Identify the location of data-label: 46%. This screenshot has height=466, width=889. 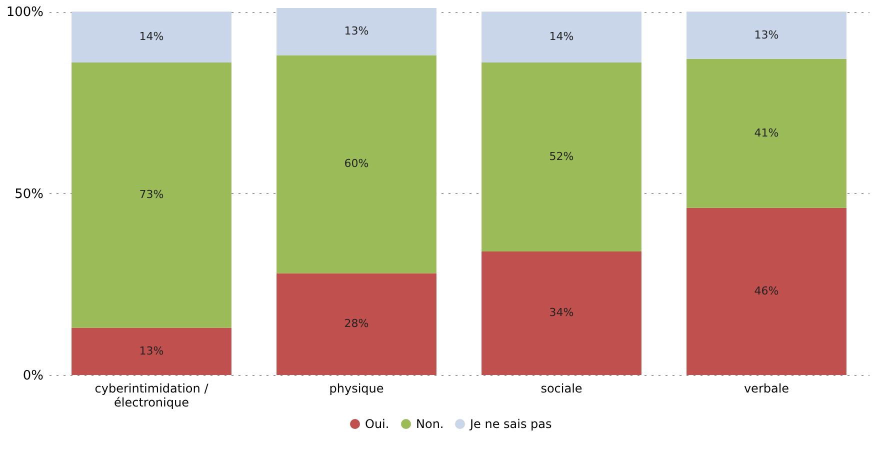
(766, 291).